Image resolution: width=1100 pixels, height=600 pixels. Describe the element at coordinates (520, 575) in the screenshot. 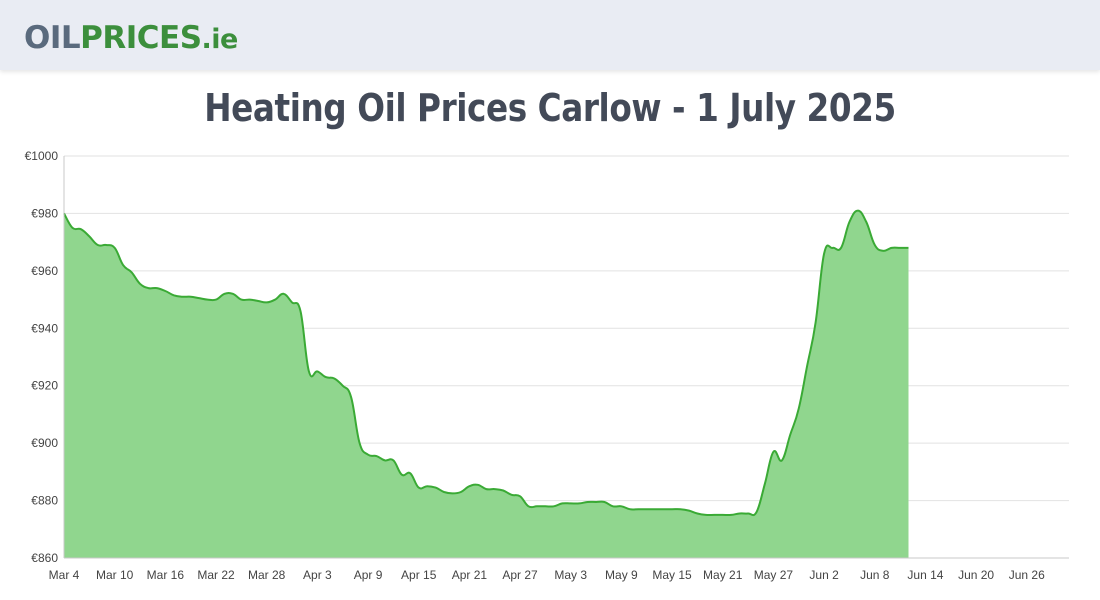

I see `x-tick-label: Apr 27` at that location.